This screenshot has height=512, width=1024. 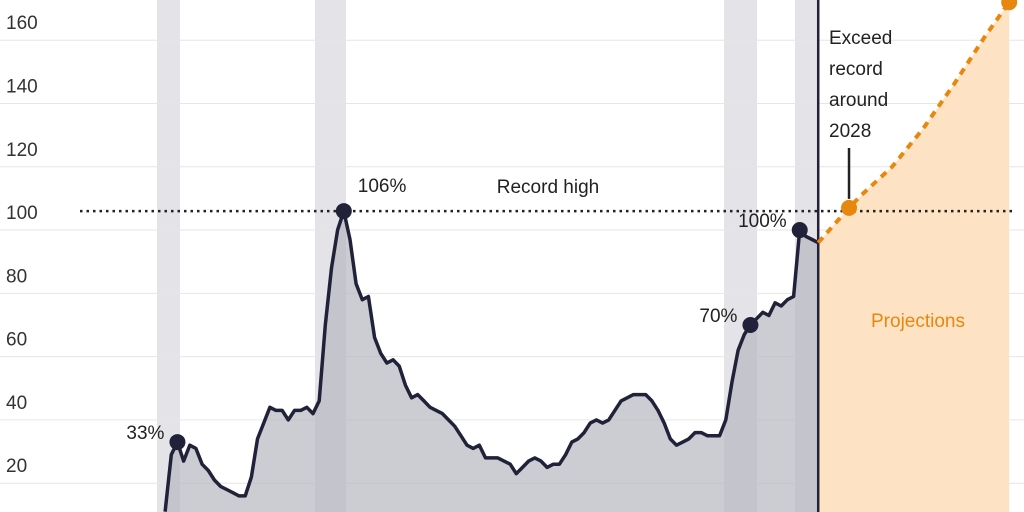 What do you see at coordinates (382, 186) in the screenshot?
I see `data-label: 106%` at bounding box center [382, 186].